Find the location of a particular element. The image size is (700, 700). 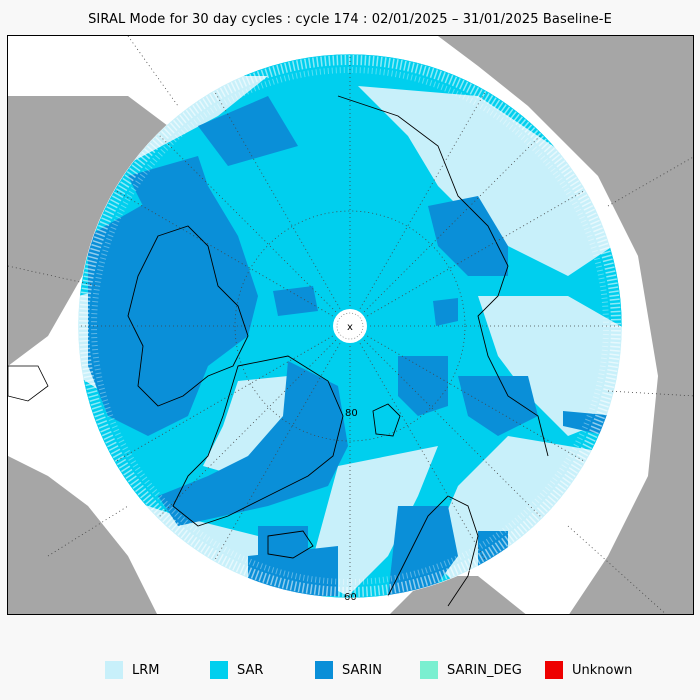

legend-label-sar: SAR is located at coordinates (250, 670).